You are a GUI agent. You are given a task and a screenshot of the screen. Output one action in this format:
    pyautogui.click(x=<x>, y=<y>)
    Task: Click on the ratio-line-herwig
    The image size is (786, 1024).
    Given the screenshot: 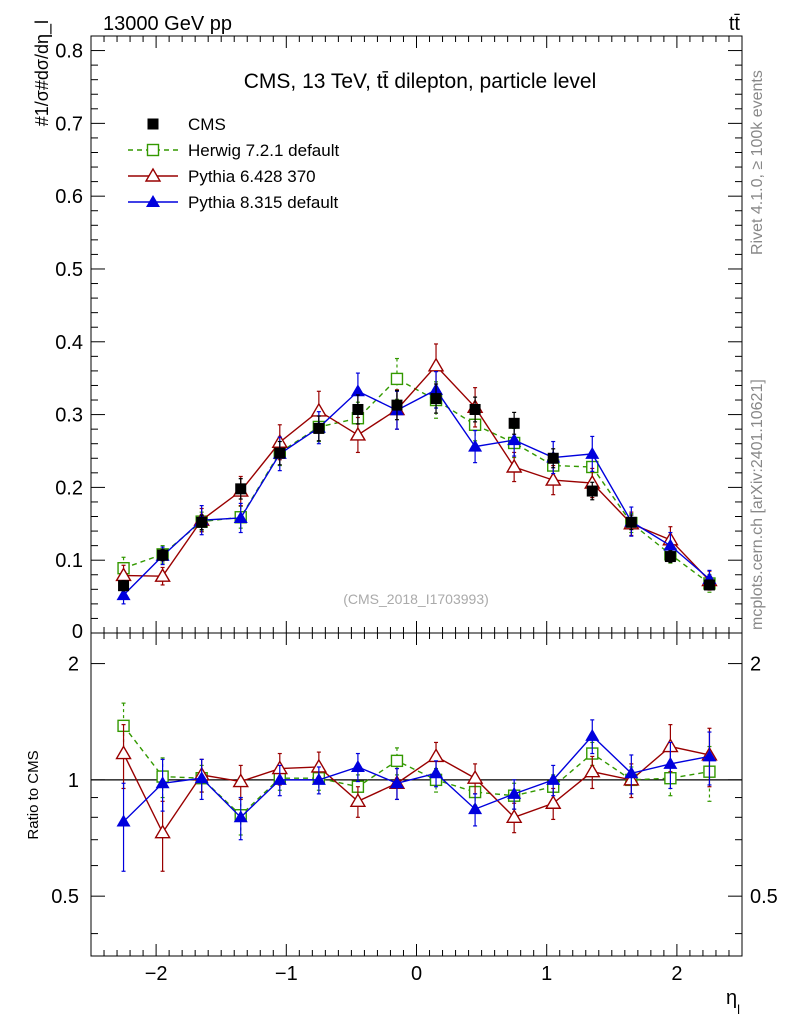 What is the action you would take?
    pyautogui.click(x=416, y=771)
    